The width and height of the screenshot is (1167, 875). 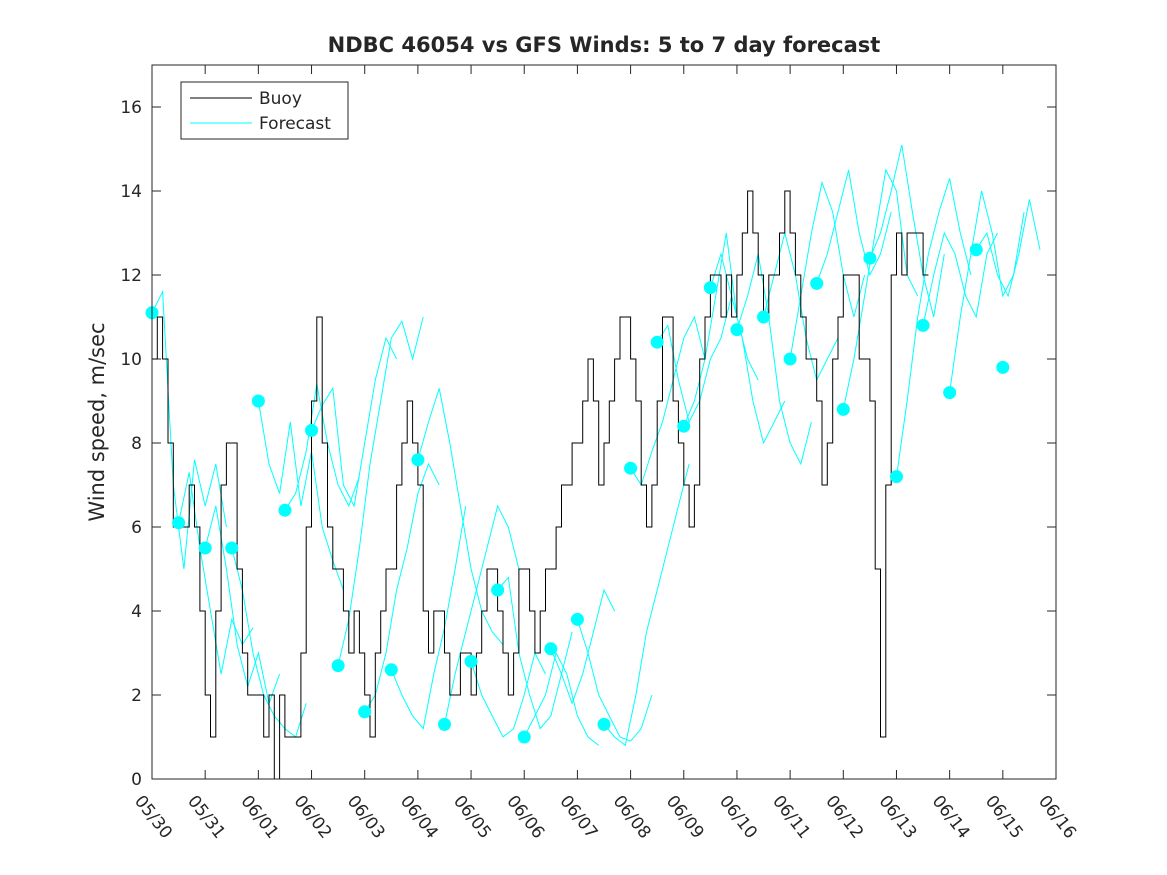 What do you see at coordinates (131, 360) in the screenshot?
I see `y-tick-label: 10` at bounding box center [131, 360].